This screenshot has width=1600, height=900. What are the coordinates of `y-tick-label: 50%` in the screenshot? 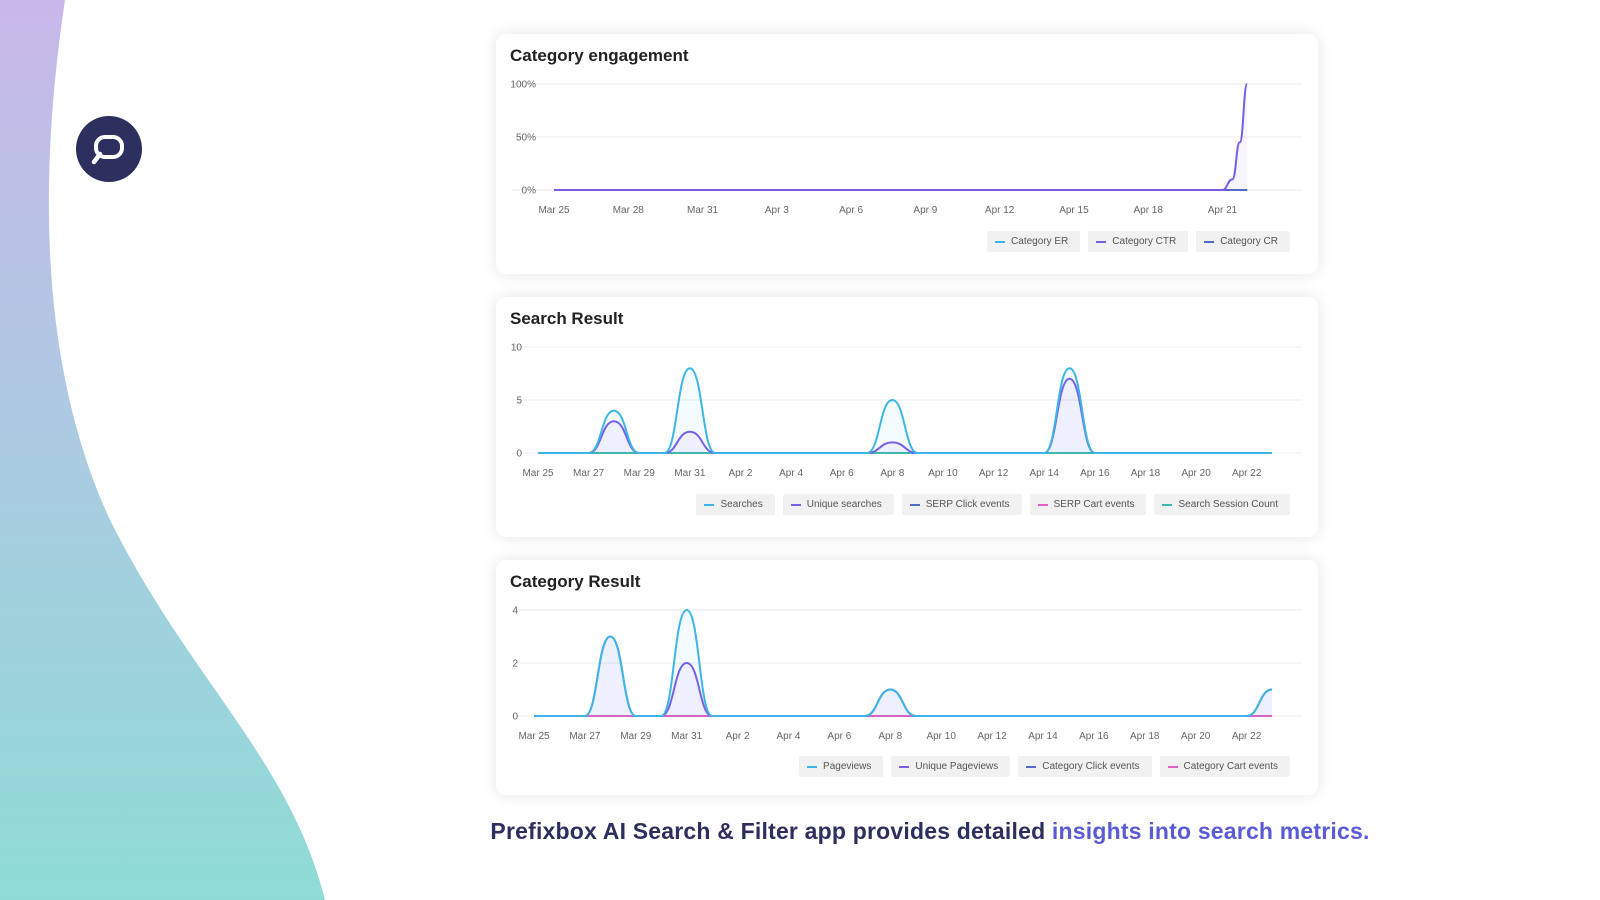 It's located at (526, 138).